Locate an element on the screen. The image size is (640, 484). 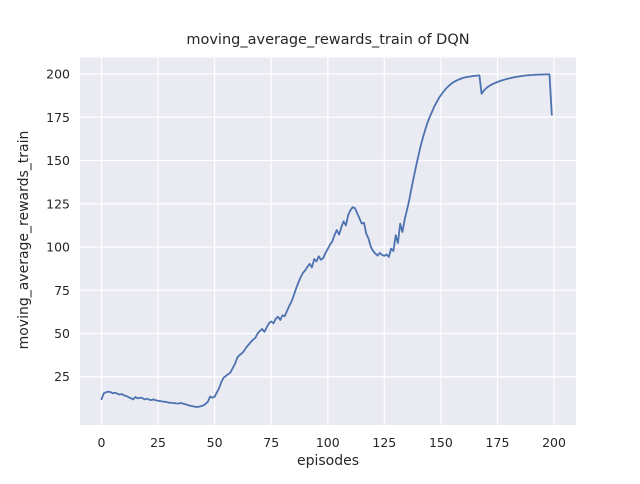
x-tick-label: 175 is located at coordinates (498, 442).